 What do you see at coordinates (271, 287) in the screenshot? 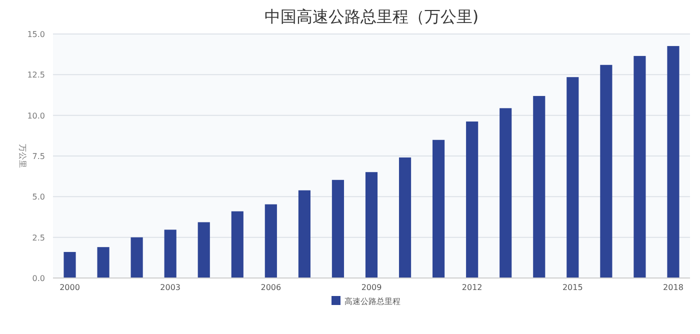
I see `x-tick-label: 2006` at bounding box center [271, 287].